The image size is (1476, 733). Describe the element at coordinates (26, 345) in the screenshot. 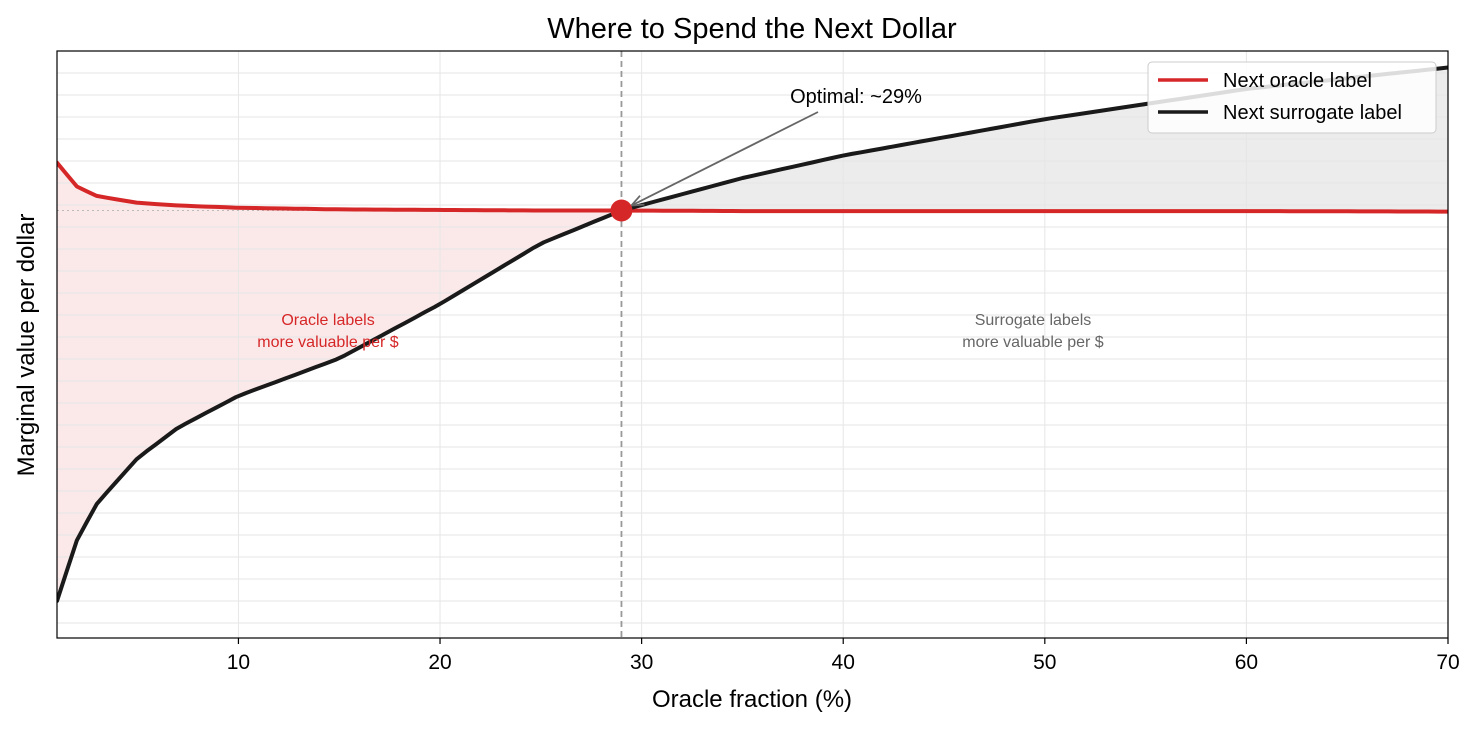

I see `y-axis-label: Marginal value per dollar` at that location.